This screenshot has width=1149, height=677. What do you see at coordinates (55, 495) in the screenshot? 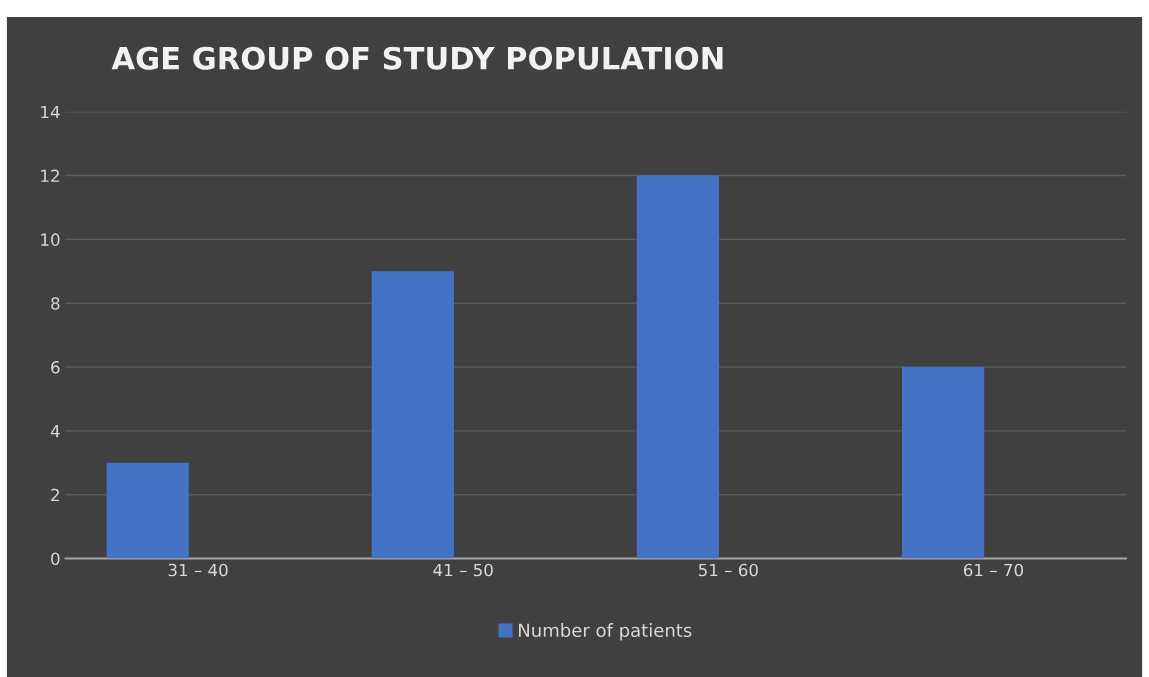
I see `y-tick-label: 2` at bounding box center [55, 495].